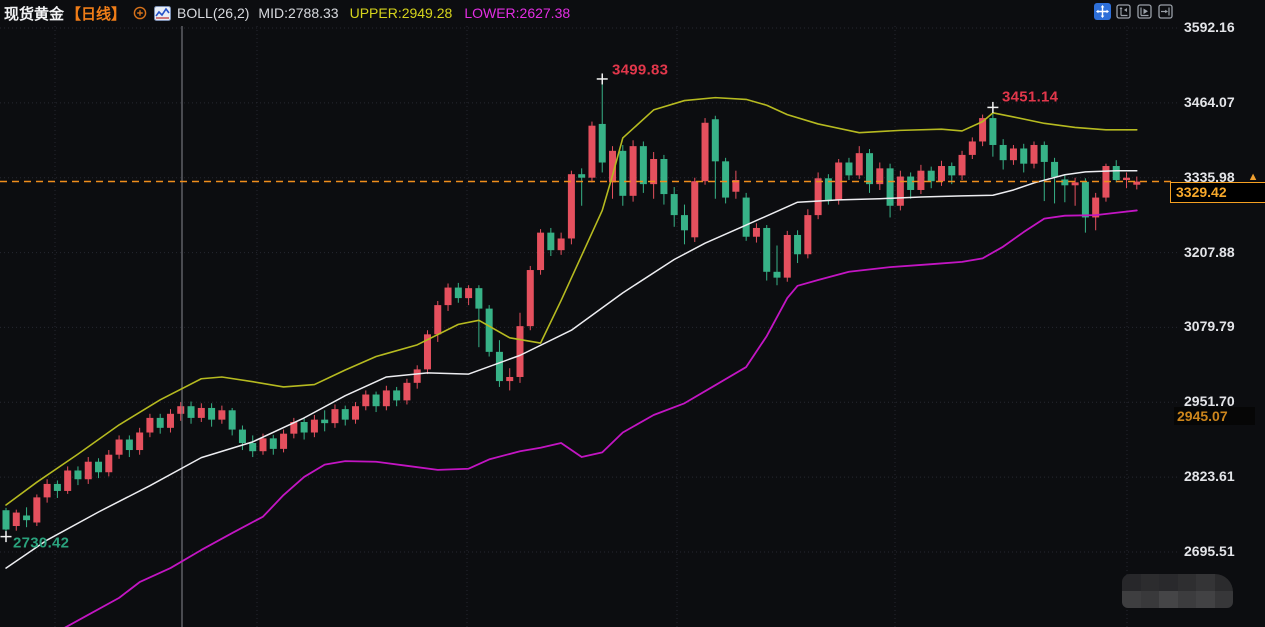 The width and height of the screenshot is (1265, 627). What do you see at coordinates (1102, 11) in the screenshot?
I see `move-crosshair-button` at bounding box center [1102, 11].